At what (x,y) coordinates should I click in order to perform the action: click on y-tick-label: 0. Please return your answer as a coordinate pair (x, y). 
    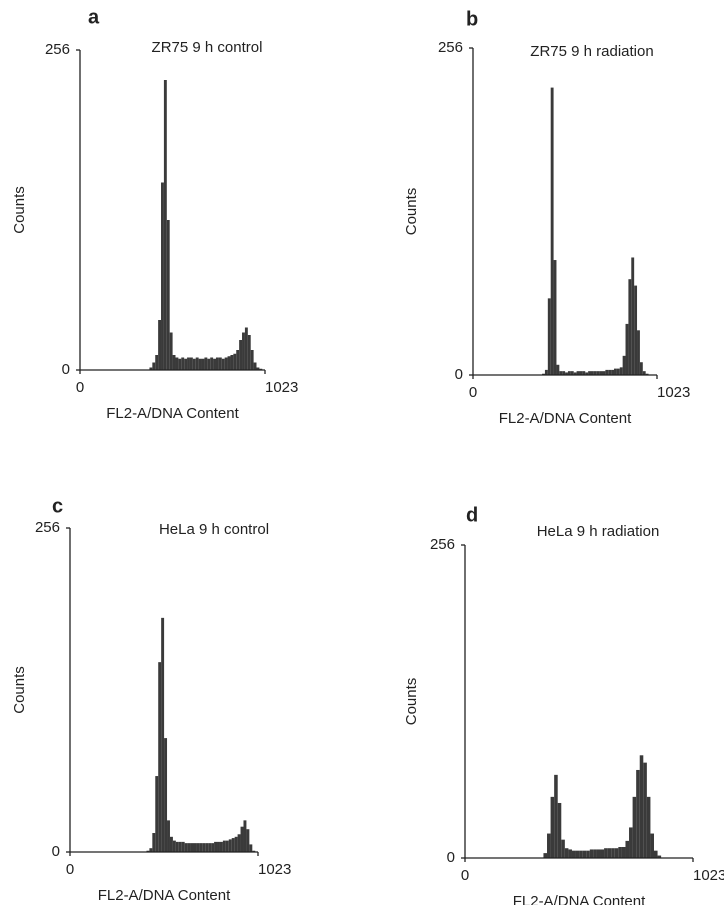
    Looking at the image, I should click on (459, 374).